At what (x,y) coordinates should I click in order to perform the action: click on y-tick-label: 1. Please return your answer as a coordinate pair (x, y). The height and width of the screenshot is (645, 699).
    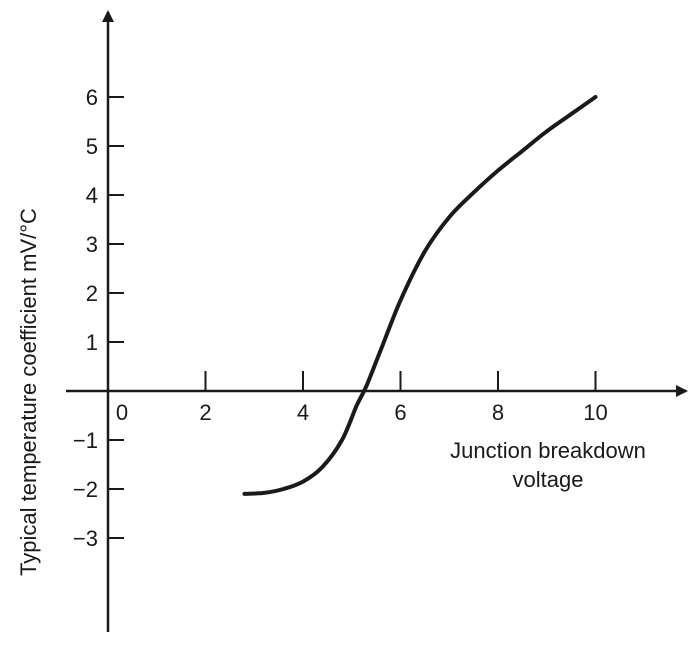
    Looking at the image, I should click on (92, 342).